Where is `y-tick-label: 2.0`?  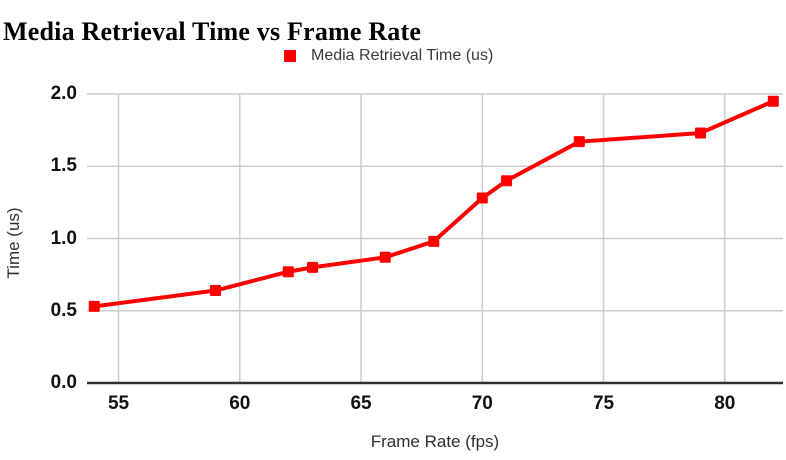 y-tick-label: 2.0 is located at coordinates (63, 93).